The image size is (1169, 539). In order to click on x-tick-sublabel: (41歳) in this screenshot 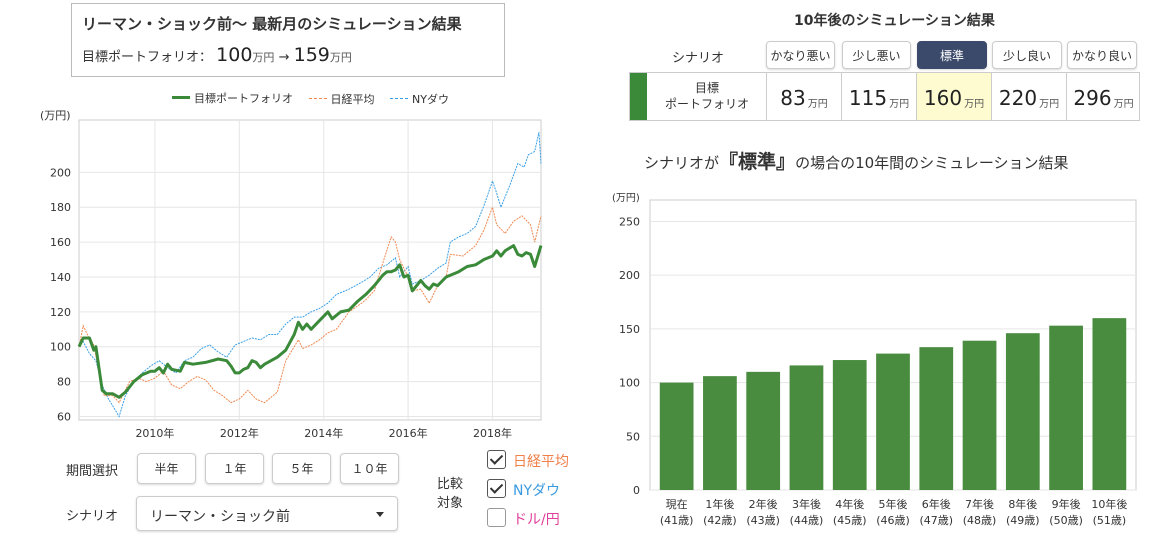, I will do `click(677, 520)`.